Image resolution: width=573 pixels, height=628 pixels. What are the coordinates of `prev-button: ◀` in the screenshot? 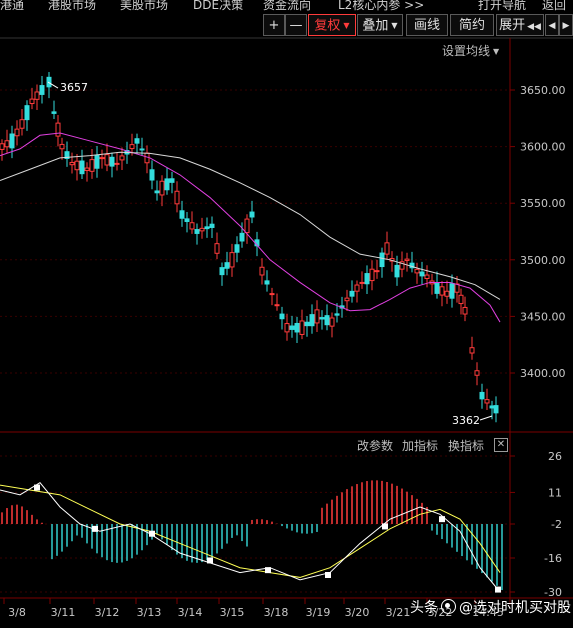 It's located at (552, 25).